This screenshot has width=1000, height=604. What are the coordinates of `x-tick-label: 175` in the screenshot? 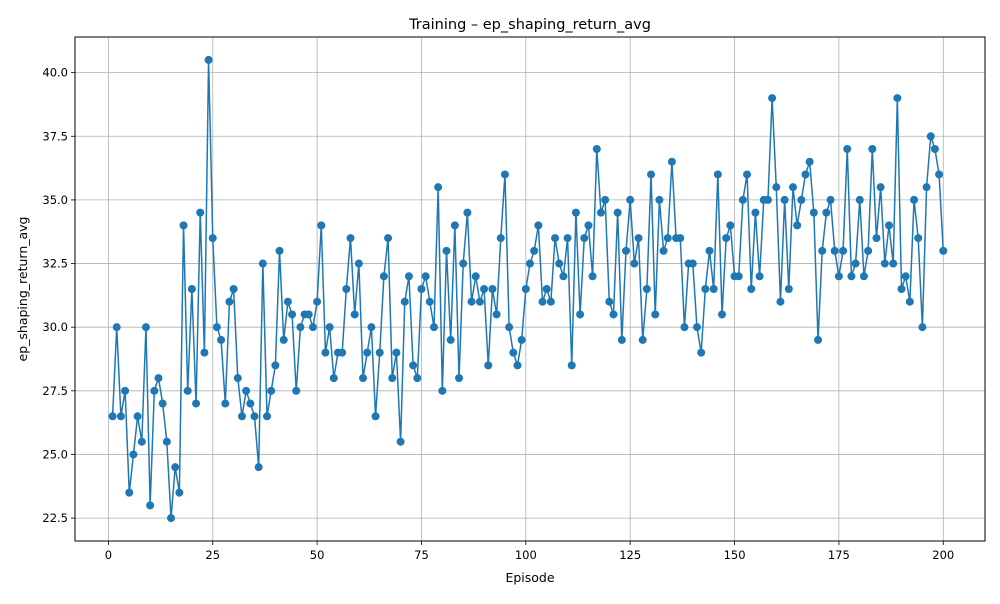 It's located at (839, 555).